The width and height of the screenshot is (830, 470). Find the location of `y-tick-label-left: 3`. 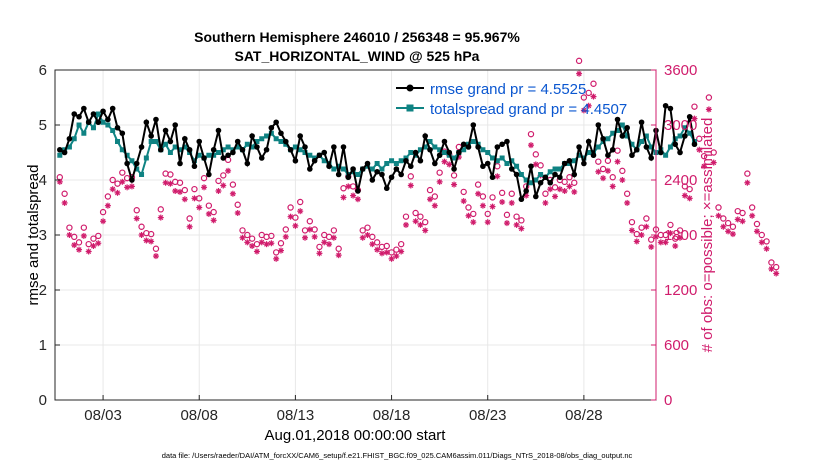

y-tick-label-left: 3 is located at coordinates (43, 235).